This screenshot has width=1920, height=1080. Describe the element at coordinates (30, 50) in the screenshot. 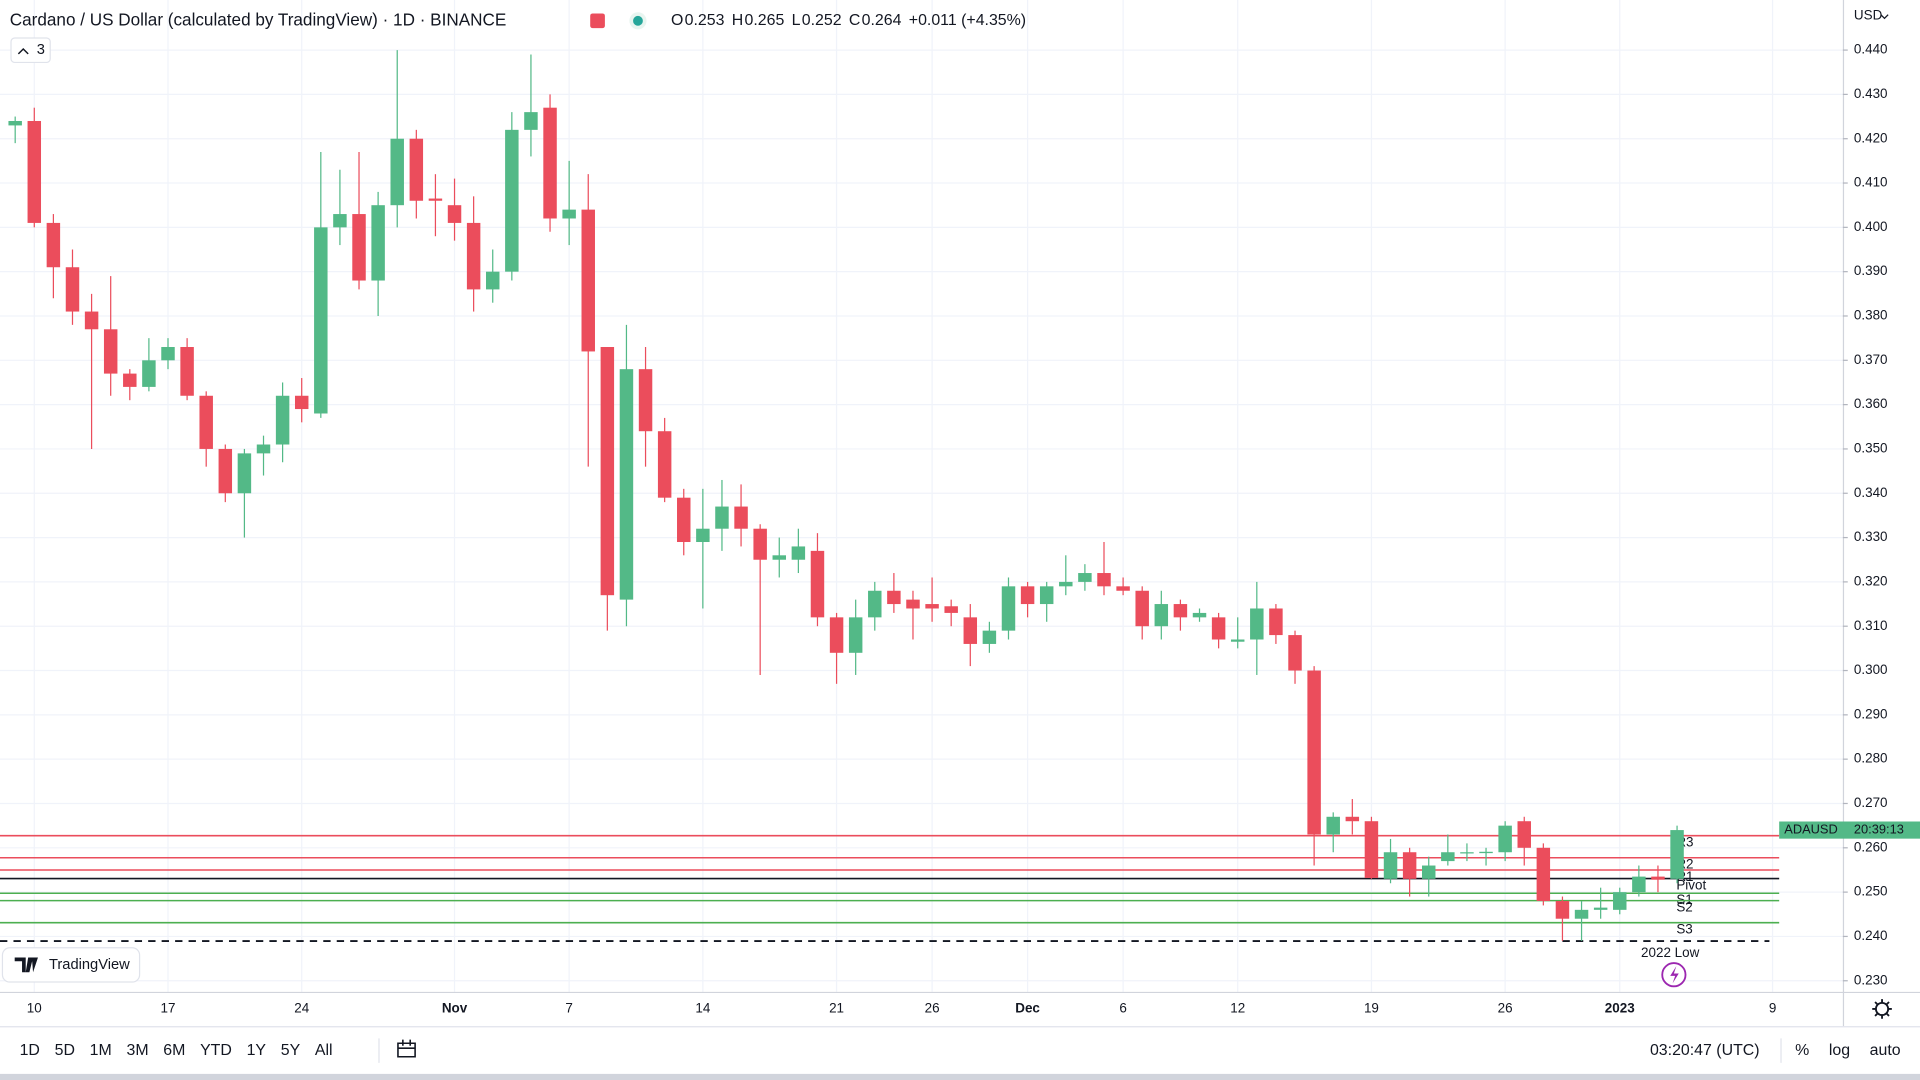

I see `indicator-toggle` at that location.